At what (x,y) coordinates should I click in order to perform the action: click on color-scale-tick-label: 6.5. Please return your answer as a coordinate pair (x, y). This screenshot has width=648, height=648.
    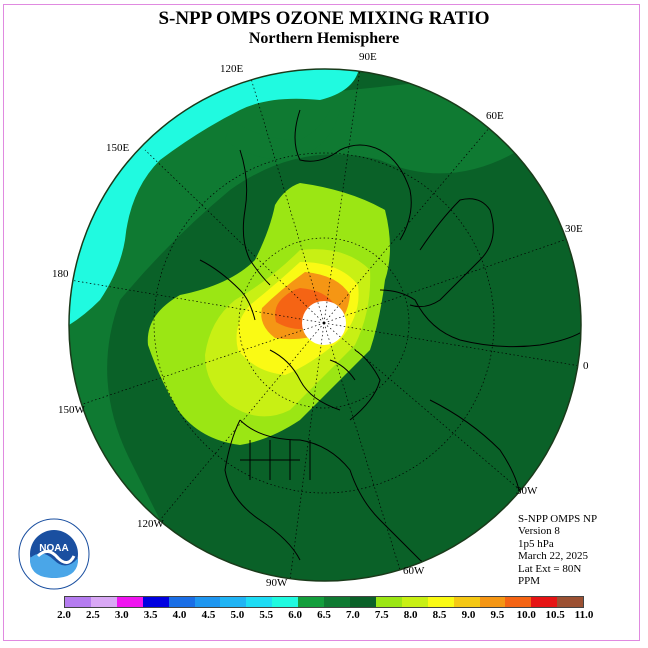
    Looking at the image, I should click on (324, 615).